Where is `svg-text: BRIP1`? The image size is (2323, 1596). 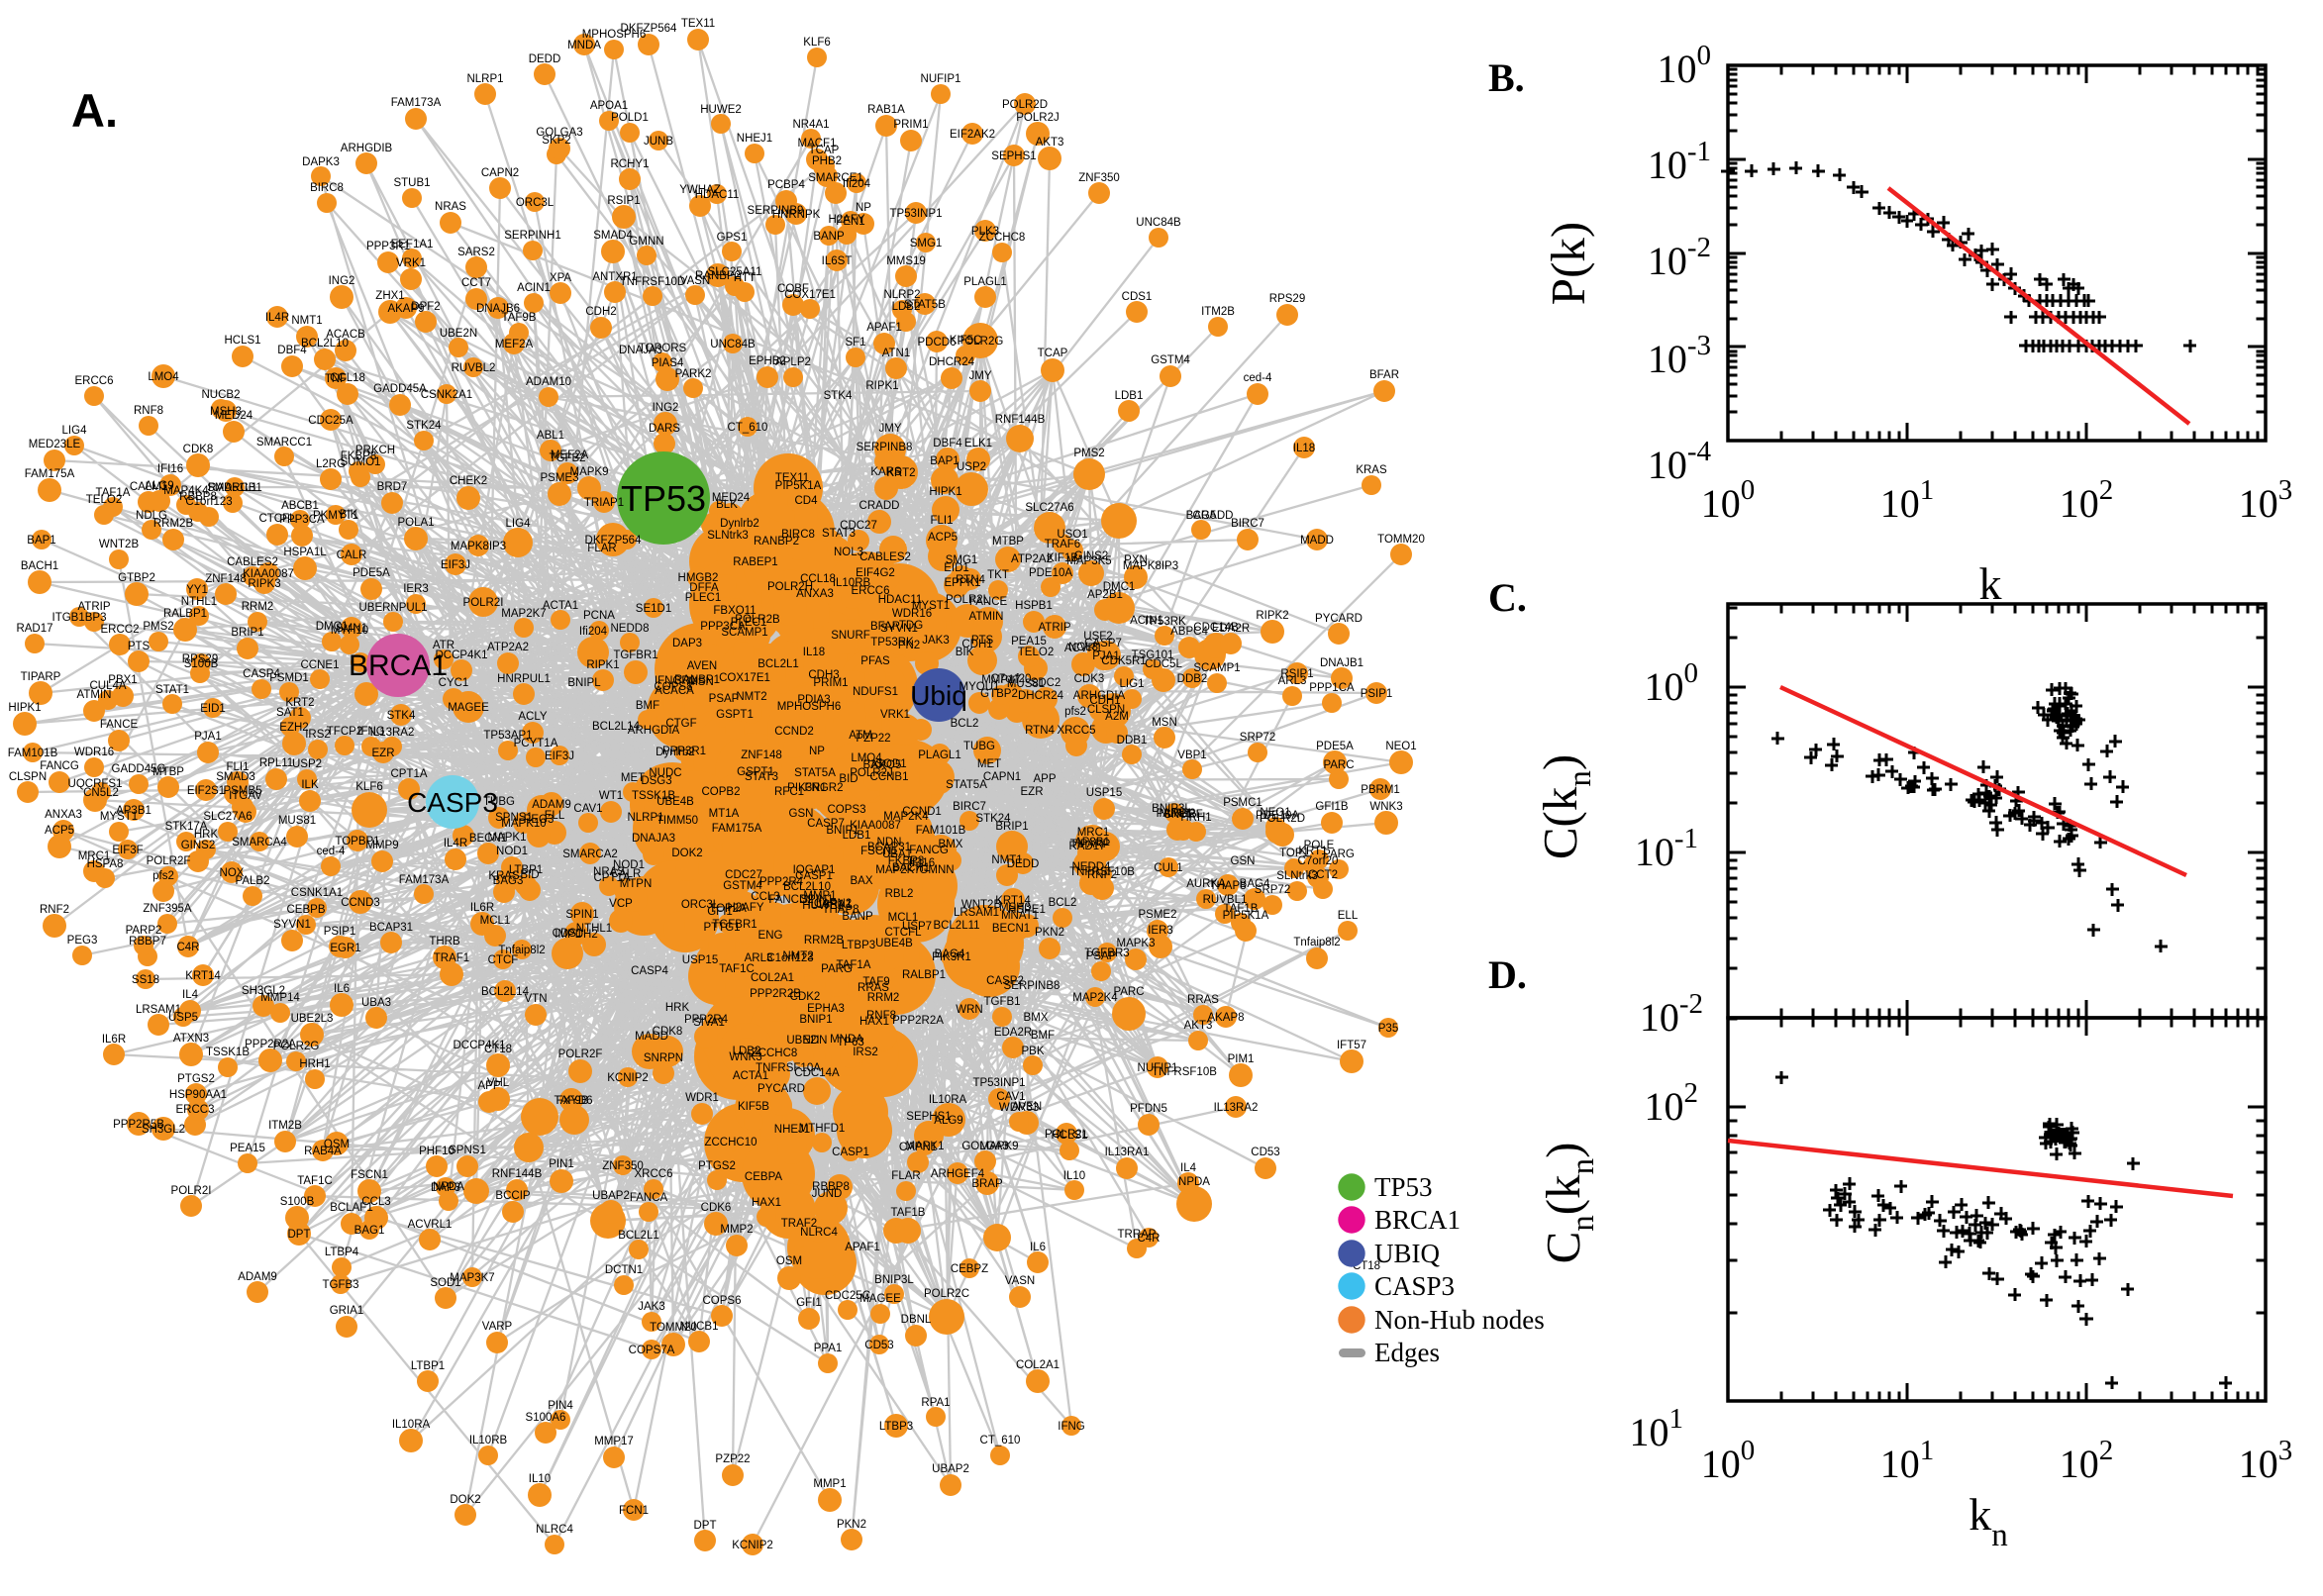
svg-text: BRIP1 is located at coordinates (247, 633).